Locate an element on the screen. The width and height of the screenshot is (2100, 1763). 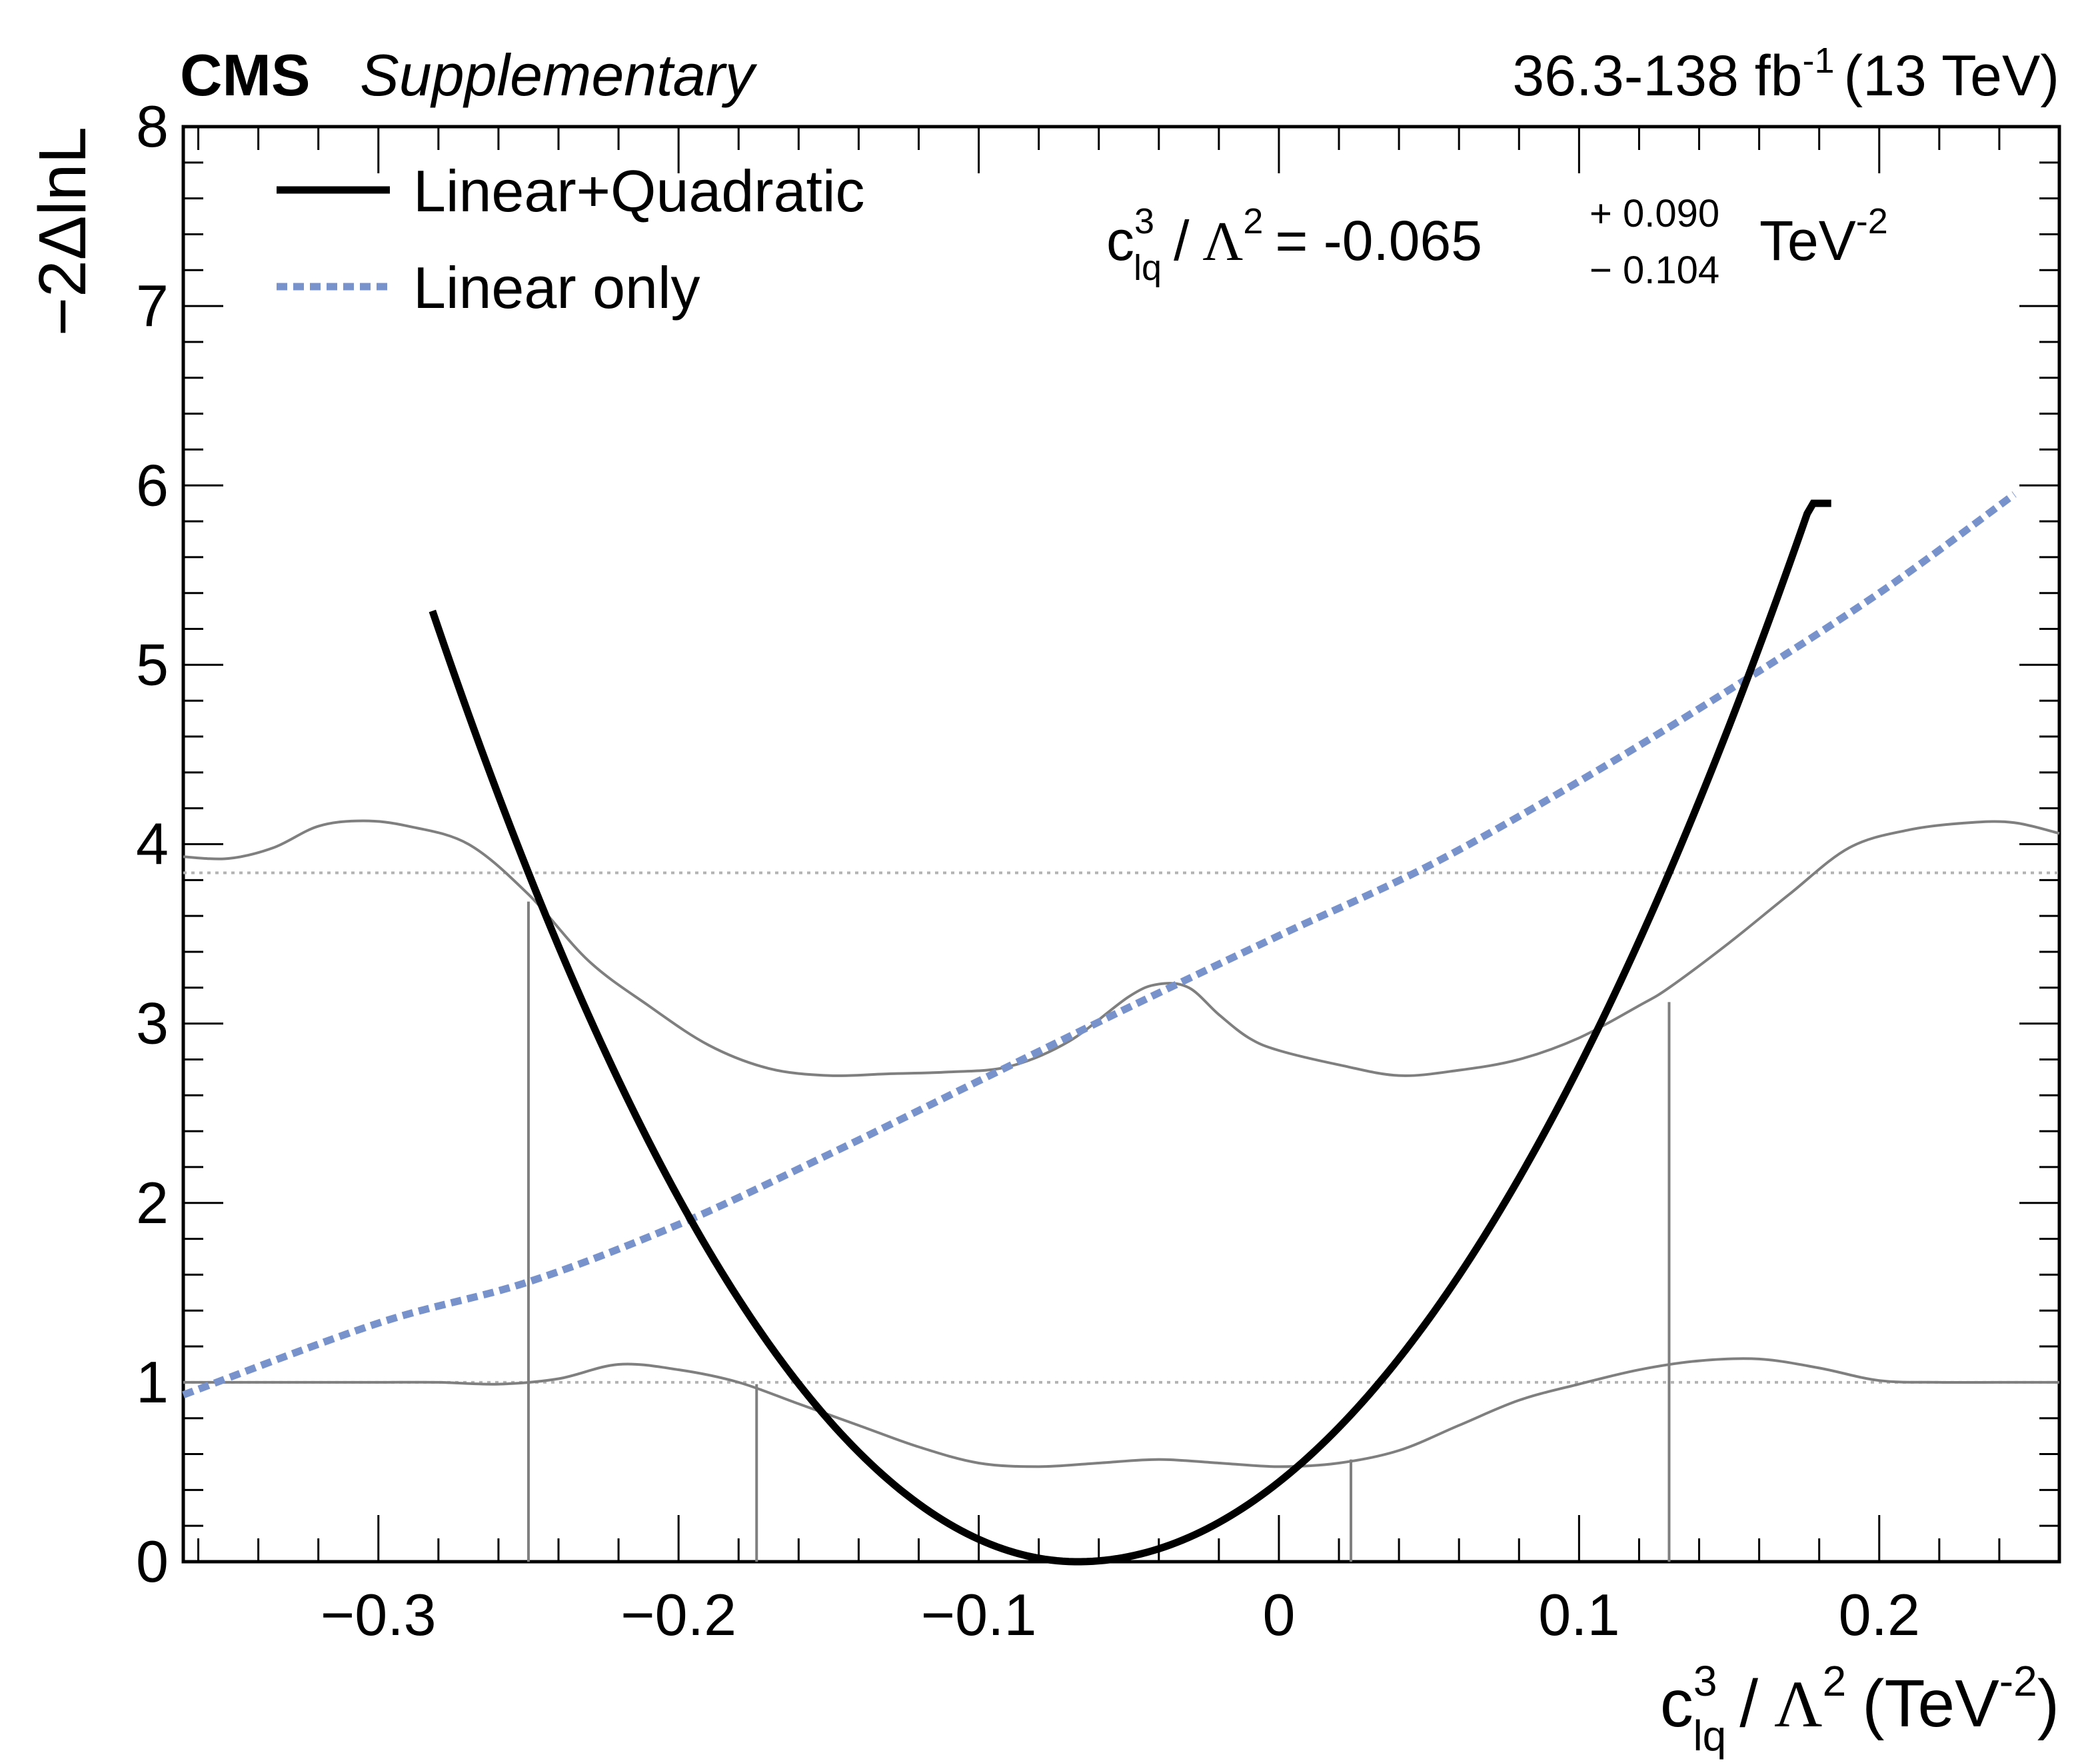
y-tick-label: 5 is located at coordinates (152, 664).